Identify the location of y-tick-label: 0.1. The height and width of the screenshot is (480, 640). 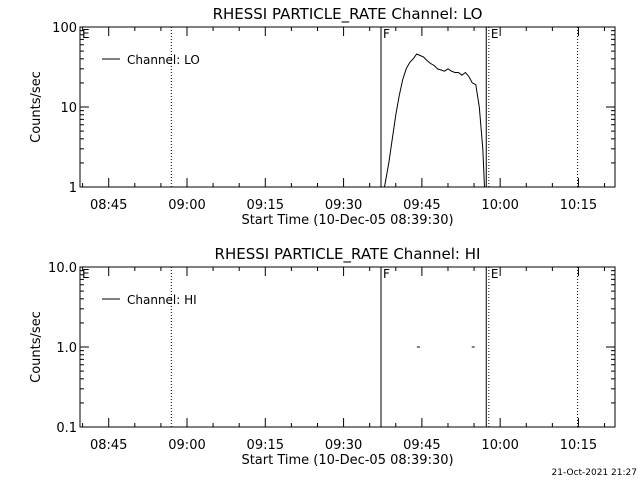
(66, 428).